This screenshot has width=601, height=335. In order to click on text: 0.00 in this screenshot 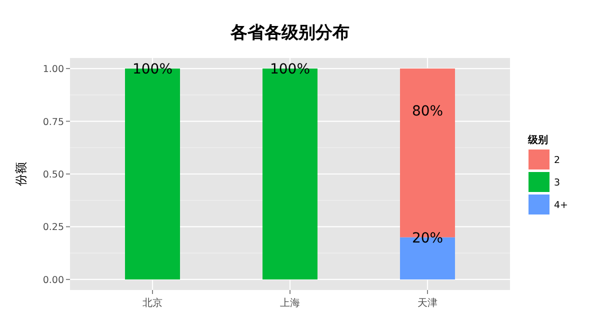, I will do `click(53, 280)`.